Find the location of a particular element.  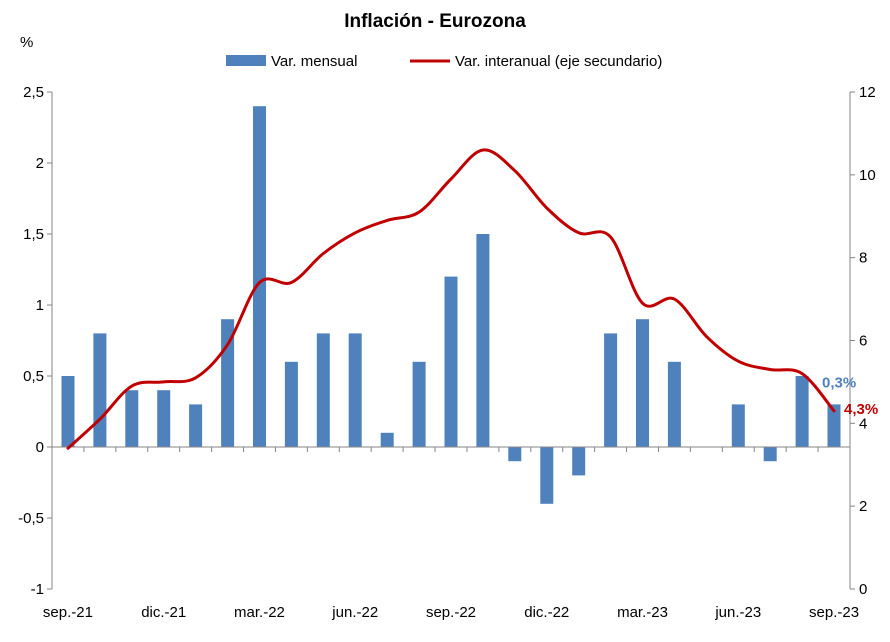

bar-oct.-22 is located at coordinates (483, 340).